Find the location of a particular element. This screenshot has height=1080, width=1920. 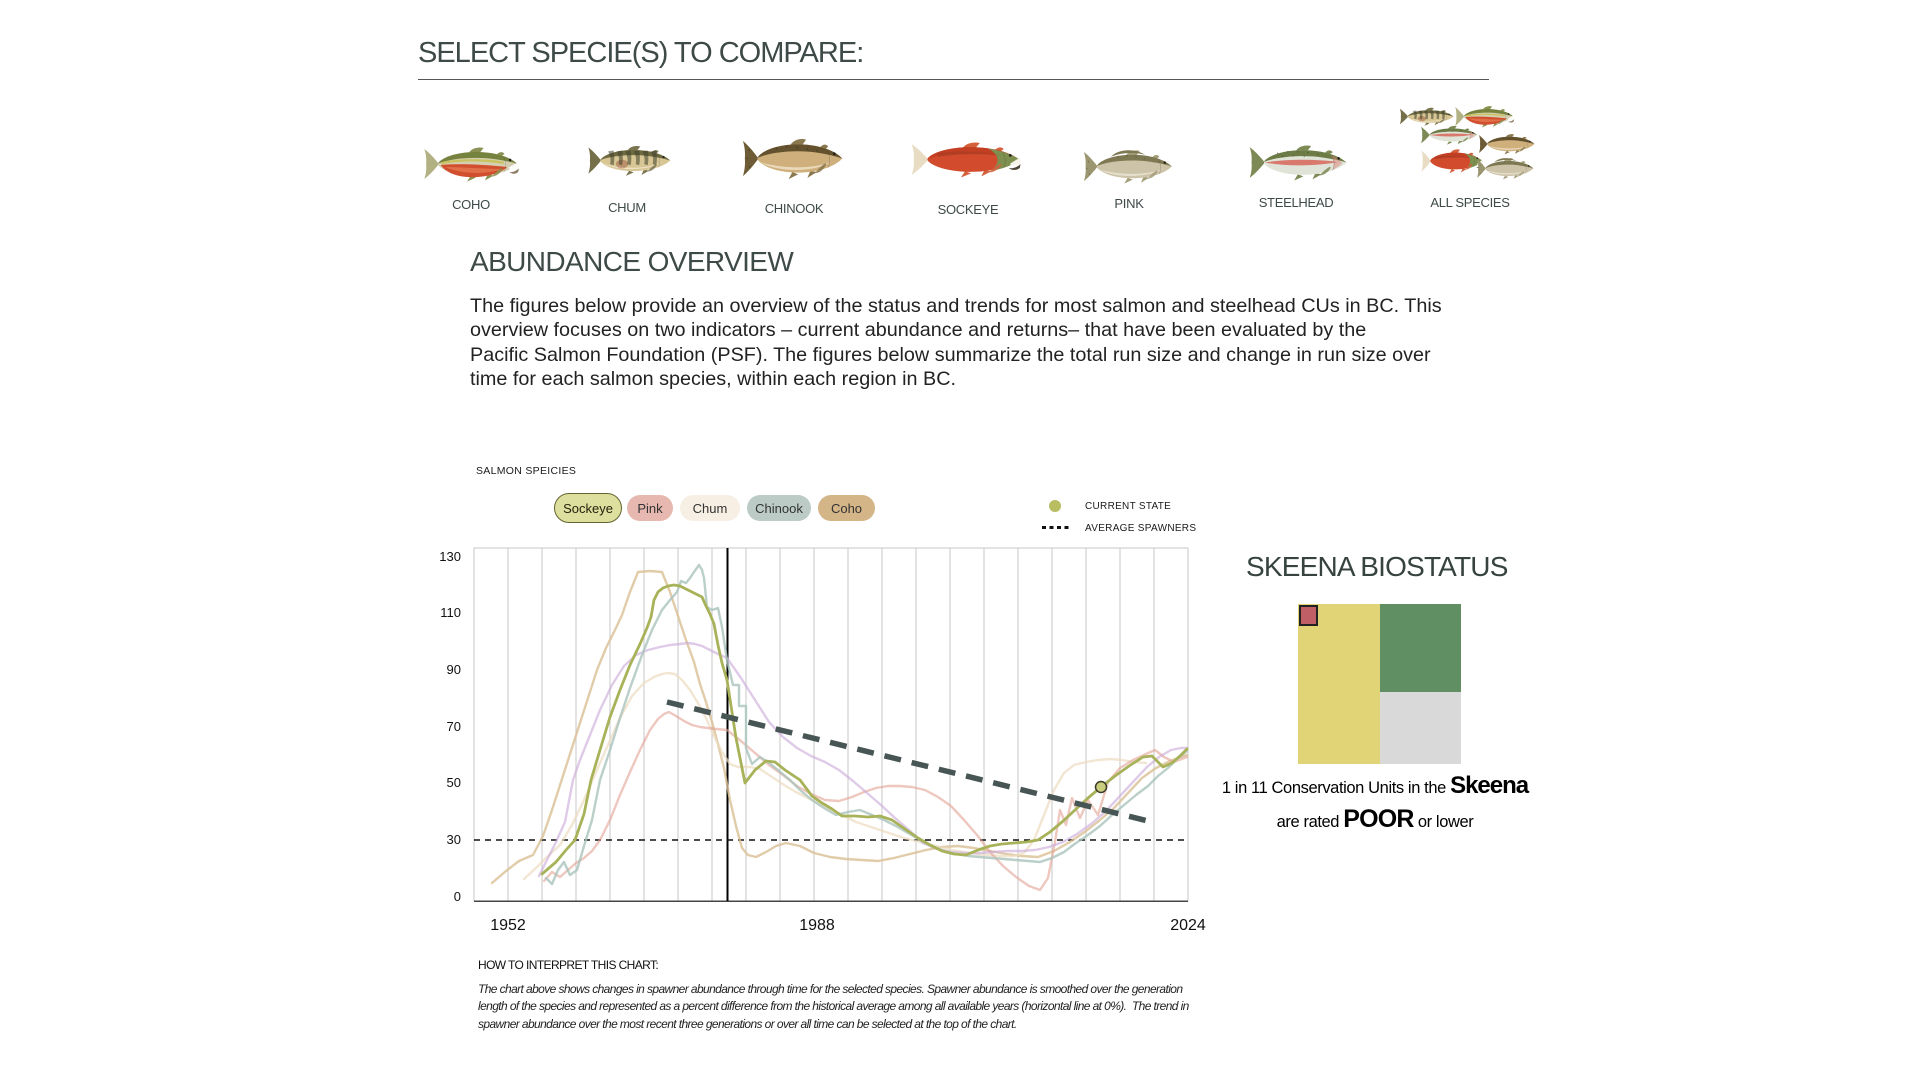

svg-text: 130 is located at coordinates (450, 556).